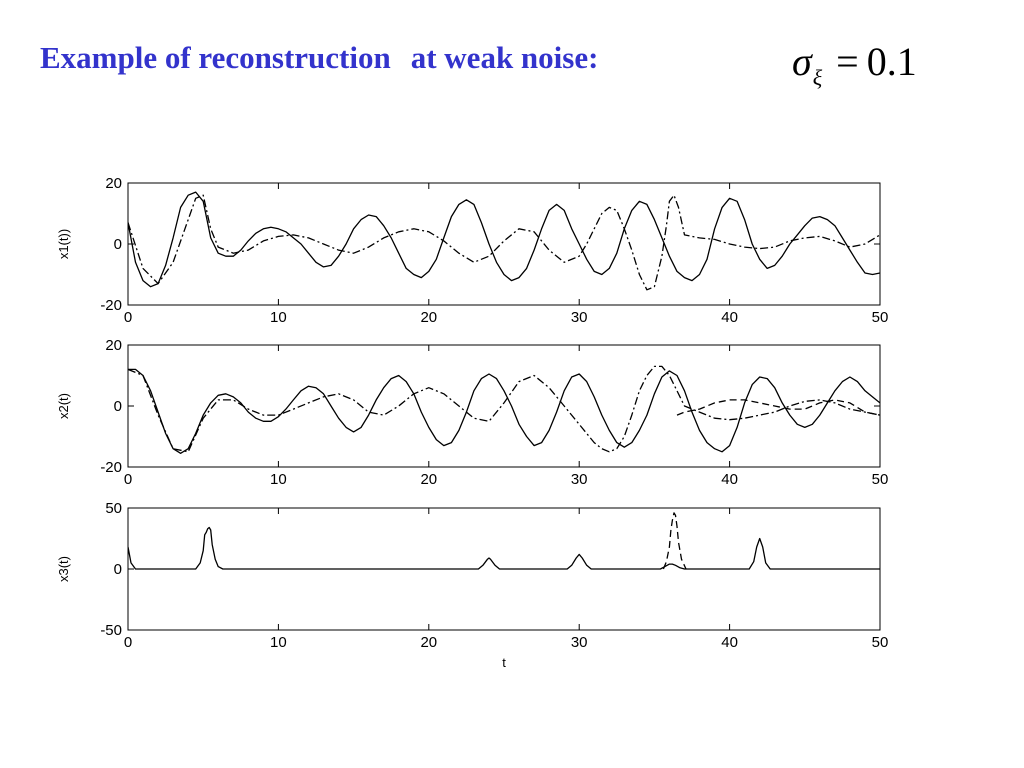 The width and height of the screenshot is (1024, 768). What do you see at coordinates (880, 317) in the screenshot?
I see `x-tick-label-1-5: 50` at bounding box center [880, 317].